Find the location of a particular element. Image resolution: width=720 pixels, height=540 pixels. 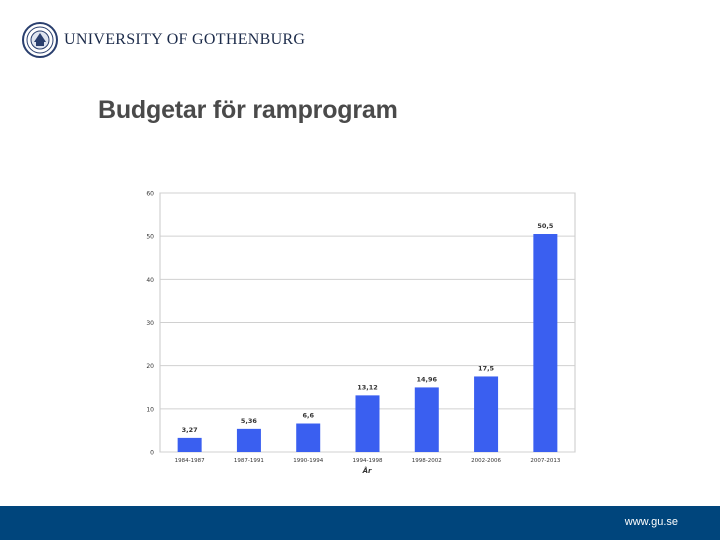

y-tick-label: 10 is located at coordinates (150, 409).